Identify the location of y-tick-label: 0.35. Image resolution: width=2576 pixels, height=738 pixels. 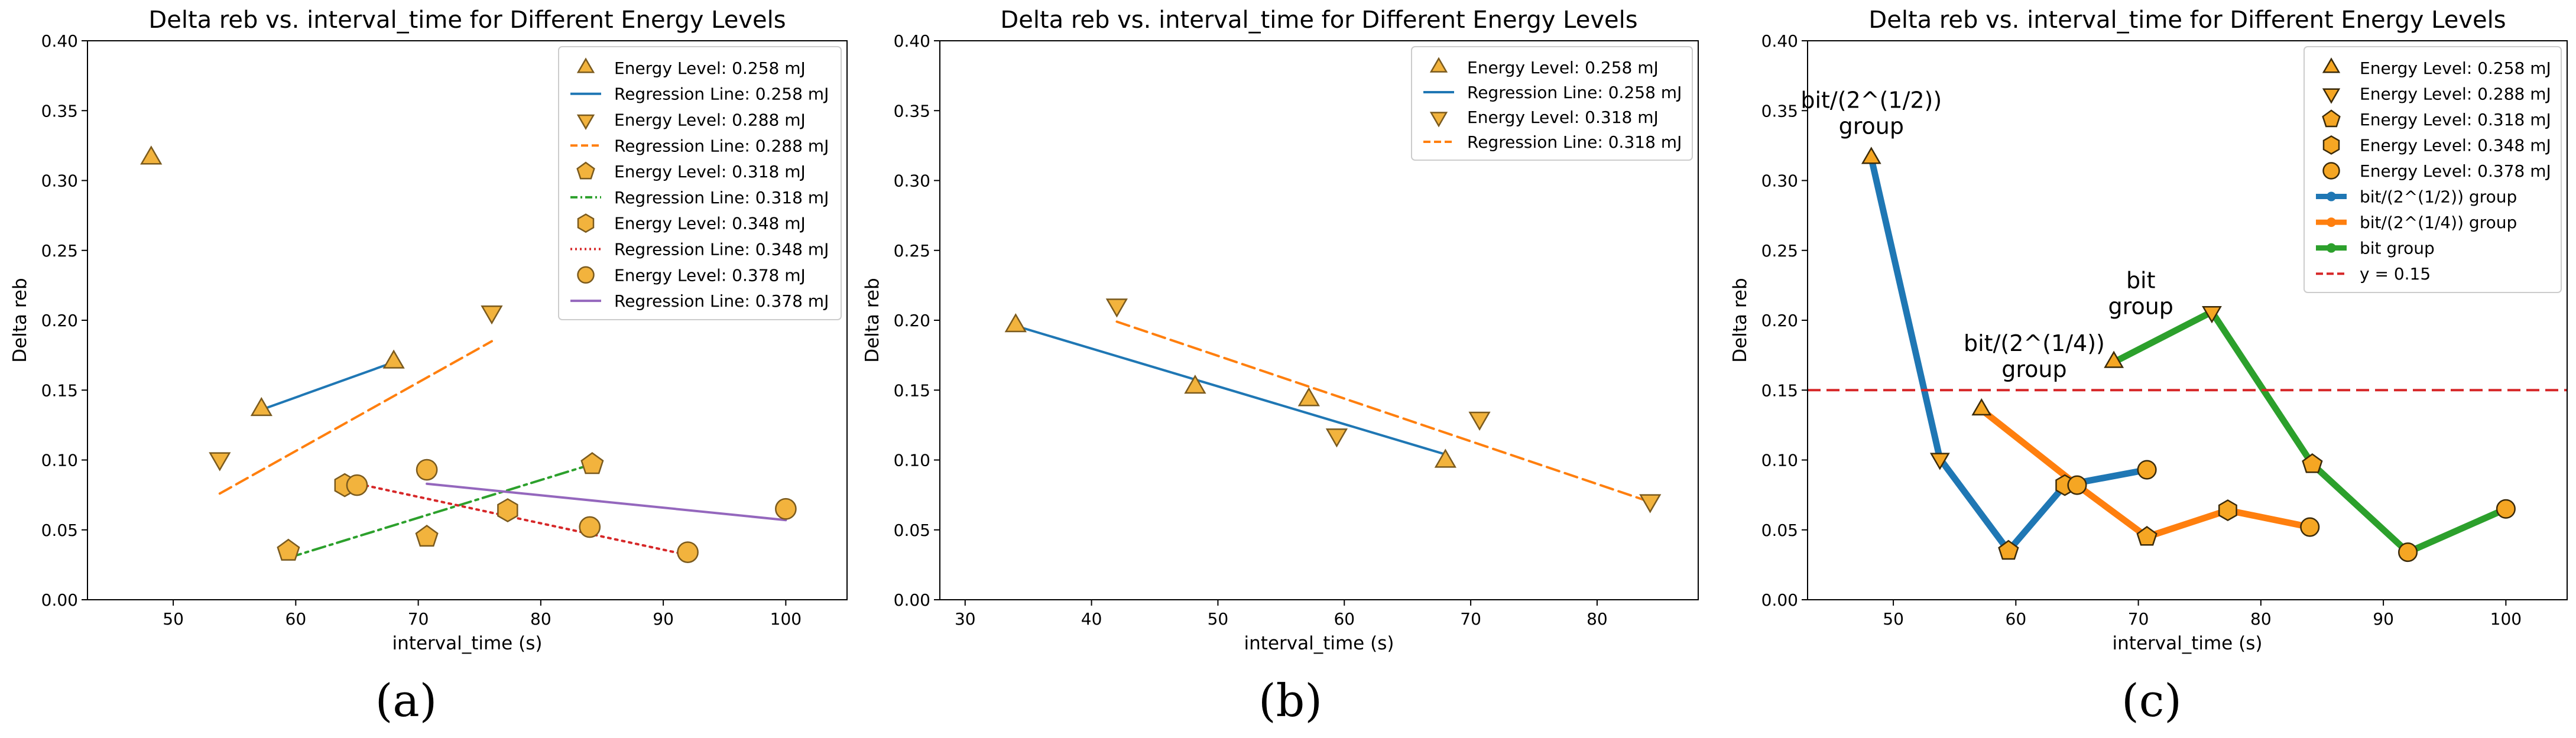
(1779, 111).